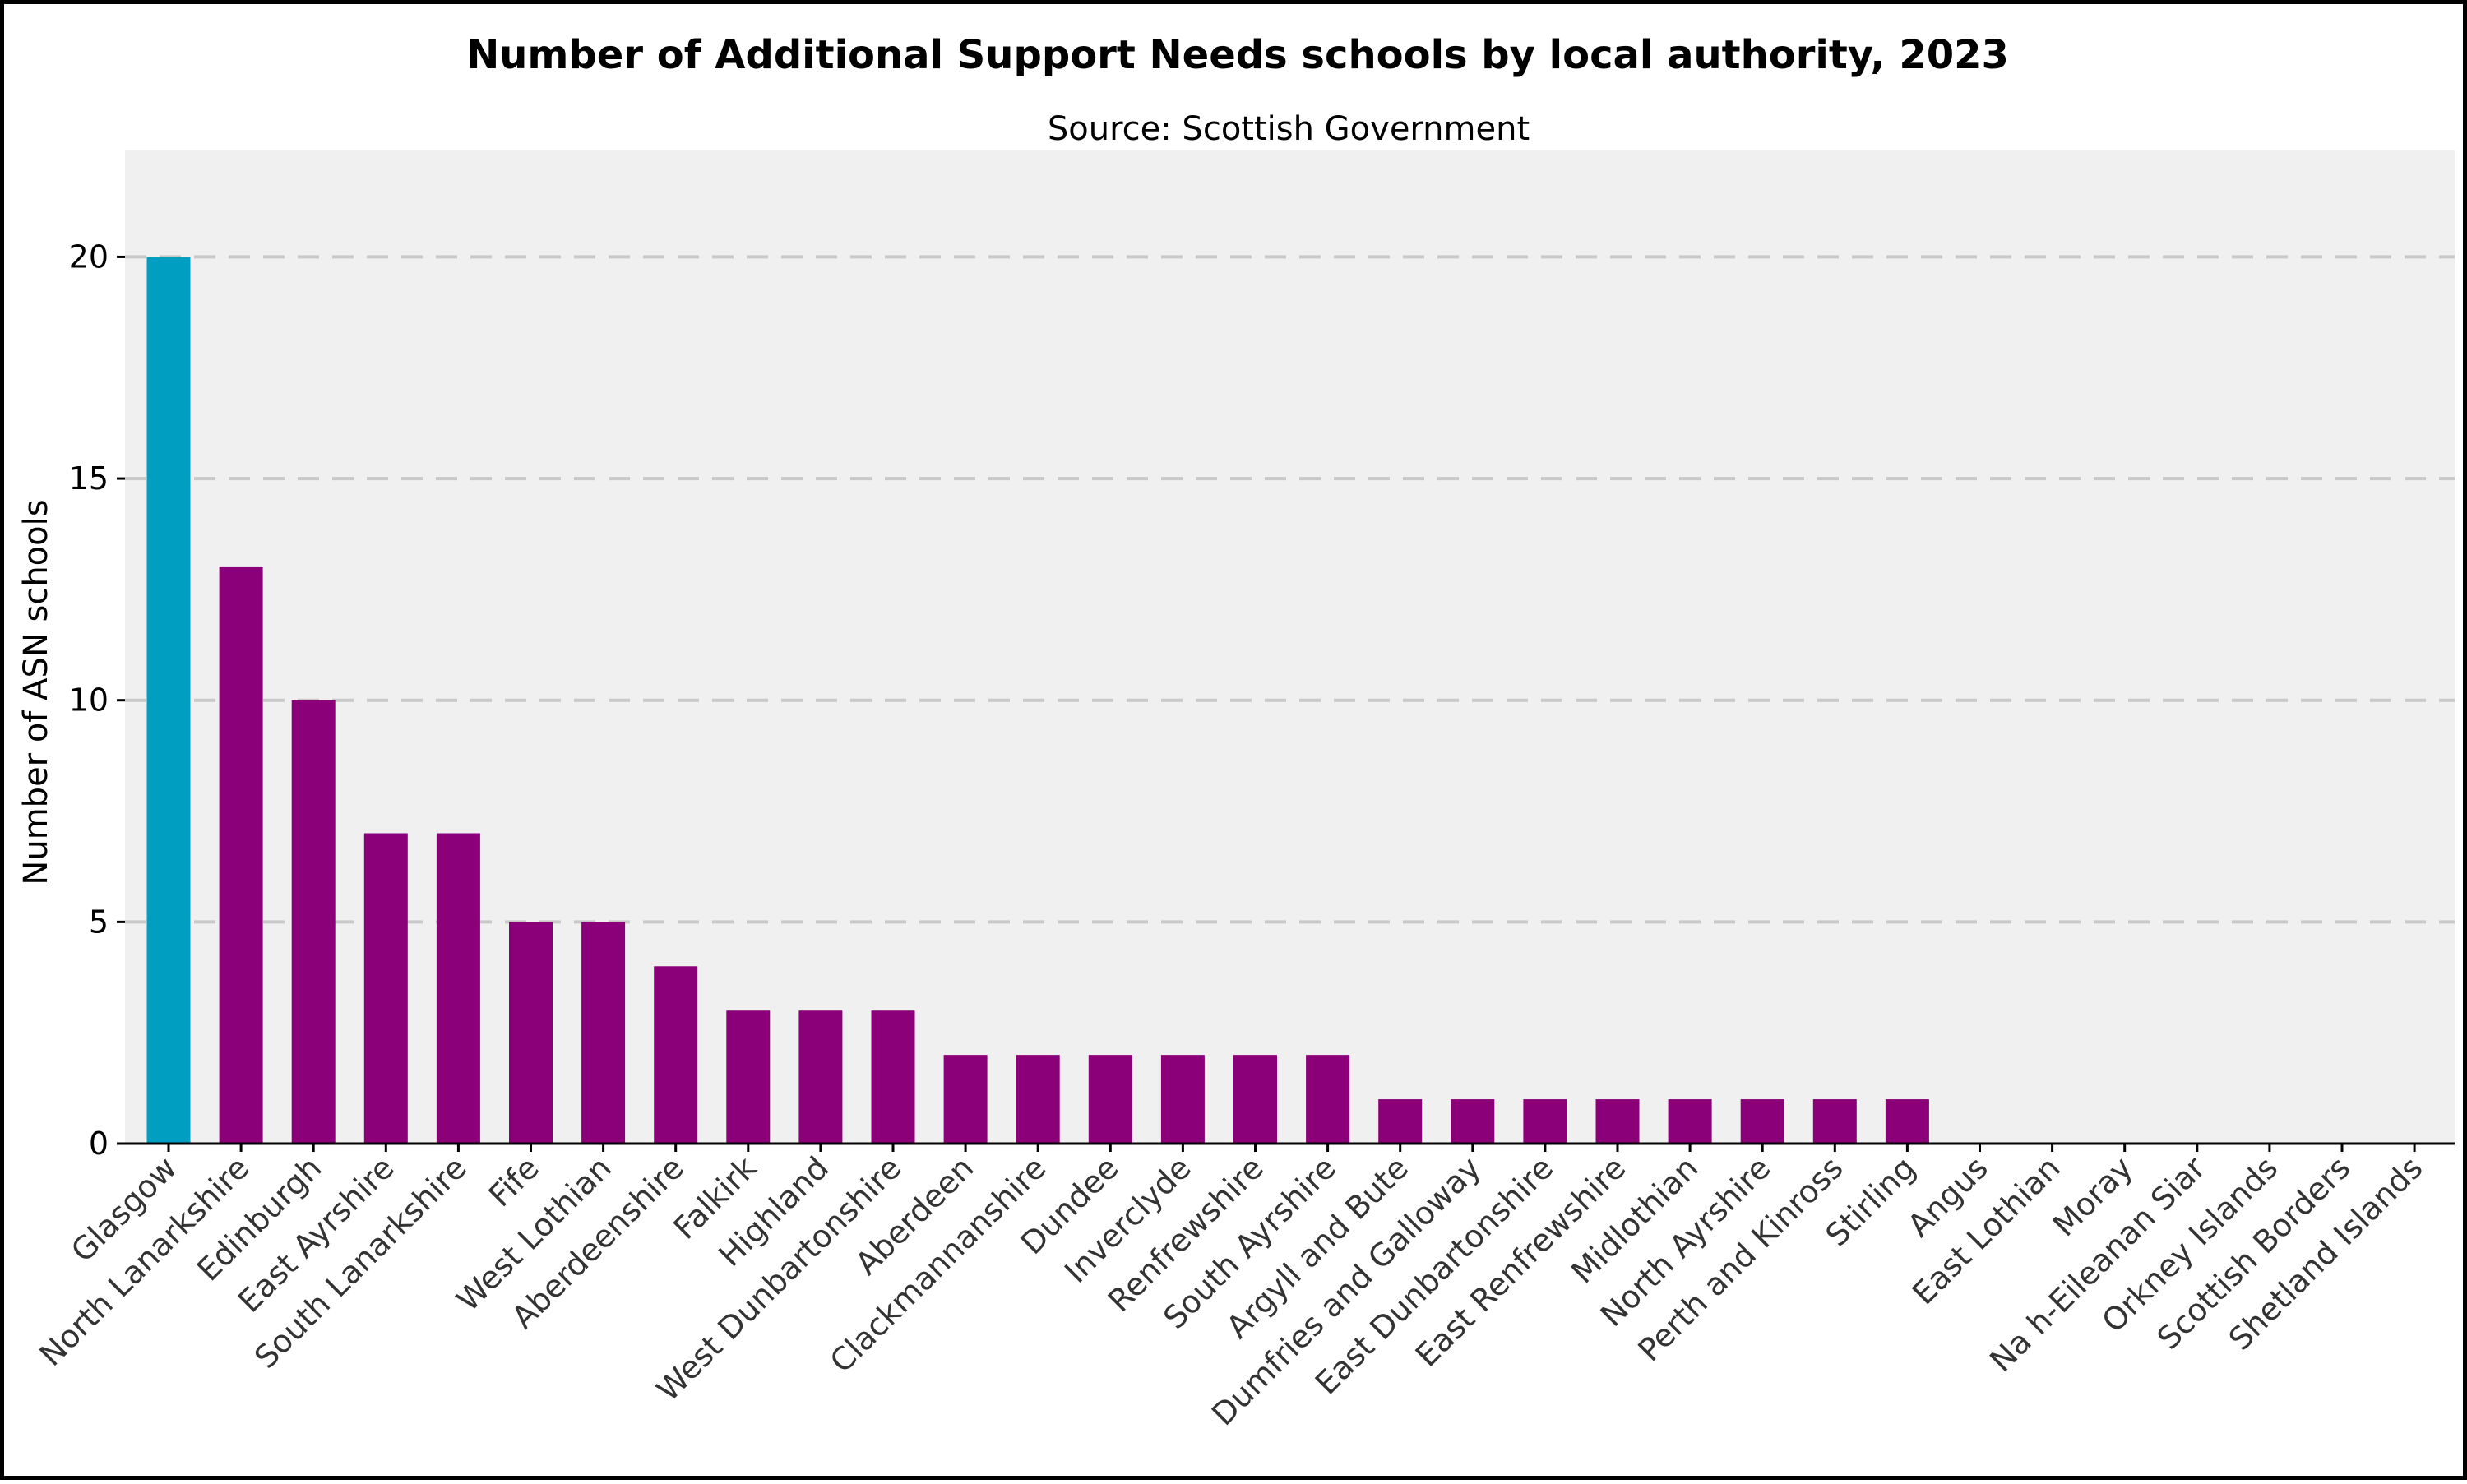  Describe the element at coordinates (99, 922) in the screenshot. I see `y-tick-label: 5` at that location.